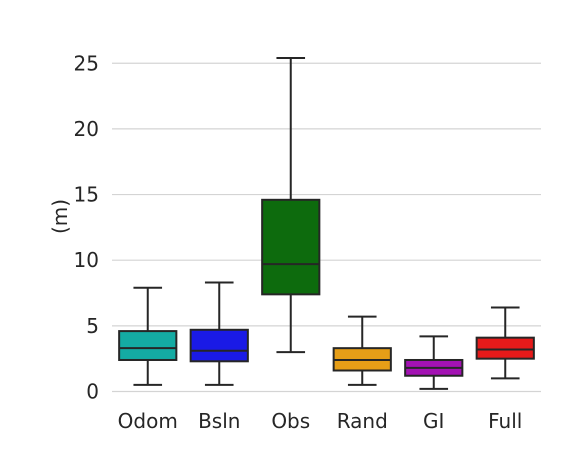 The width and height of the screenshot is (586, 450). Describe the element at coordinates (60, 216) in the screenshot. I see `y-axis-label: (m)` at that location.